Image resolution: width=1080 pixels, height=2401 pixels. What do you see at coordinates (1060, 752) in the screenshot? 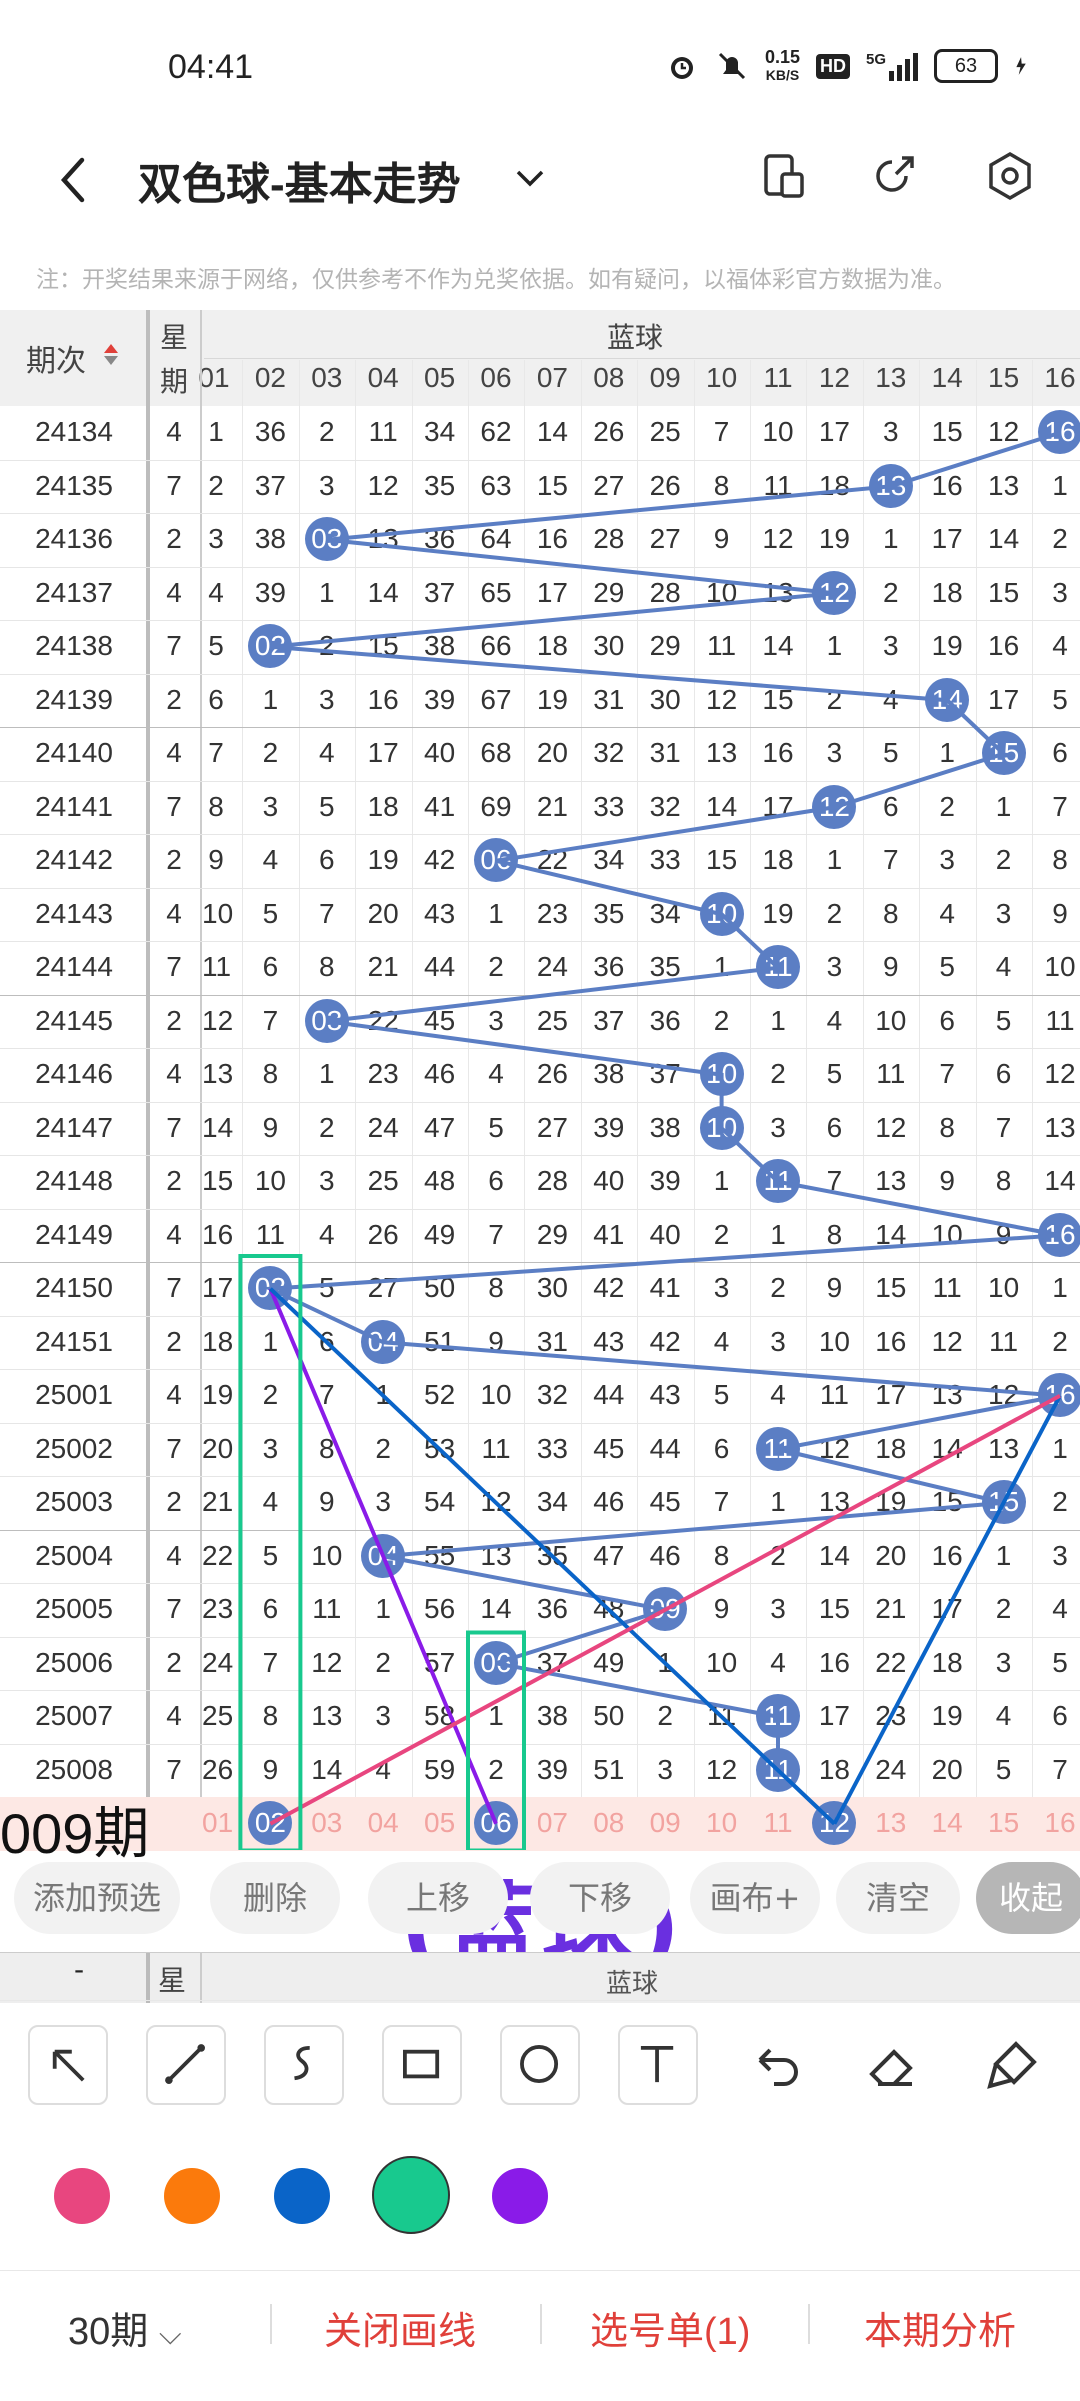
I see `value-cell: 6` at bounding box center [1060, 752].